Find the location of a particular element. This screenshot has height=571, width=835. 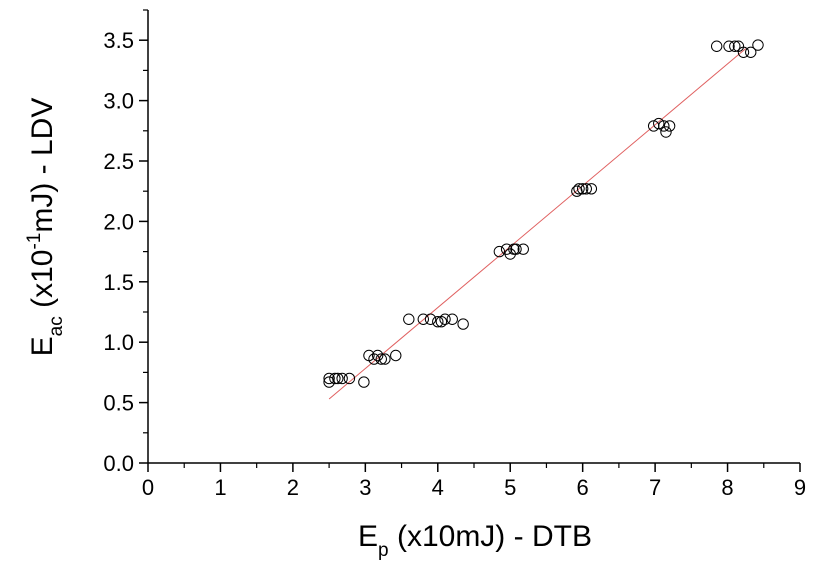

x-tick-label: 2 is located at coordinates (293, 487).